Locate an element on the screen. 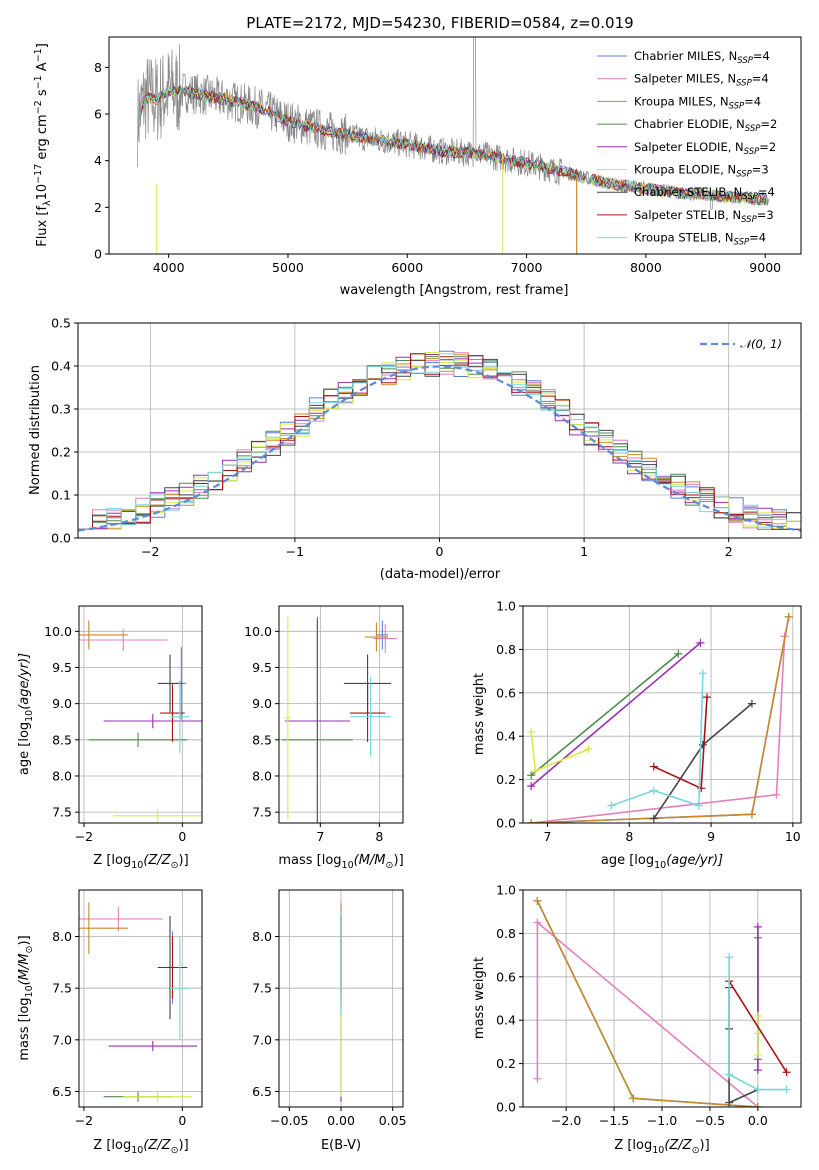 The image size is (819, 1170). histogram-kroupa-stelib is located at coordinates (439, 441).